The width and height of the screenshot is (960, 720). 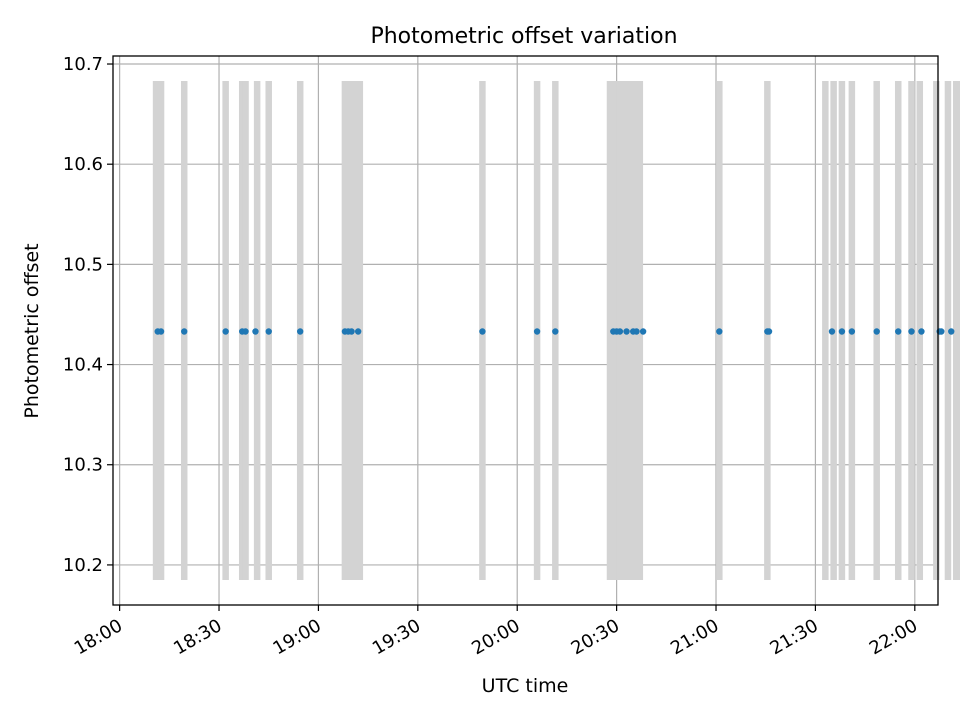 What do you see at coordinates (523, 36) in the screenshot?
I see `chart-title: Photometric offset variation` at bounding box center [523, 36].